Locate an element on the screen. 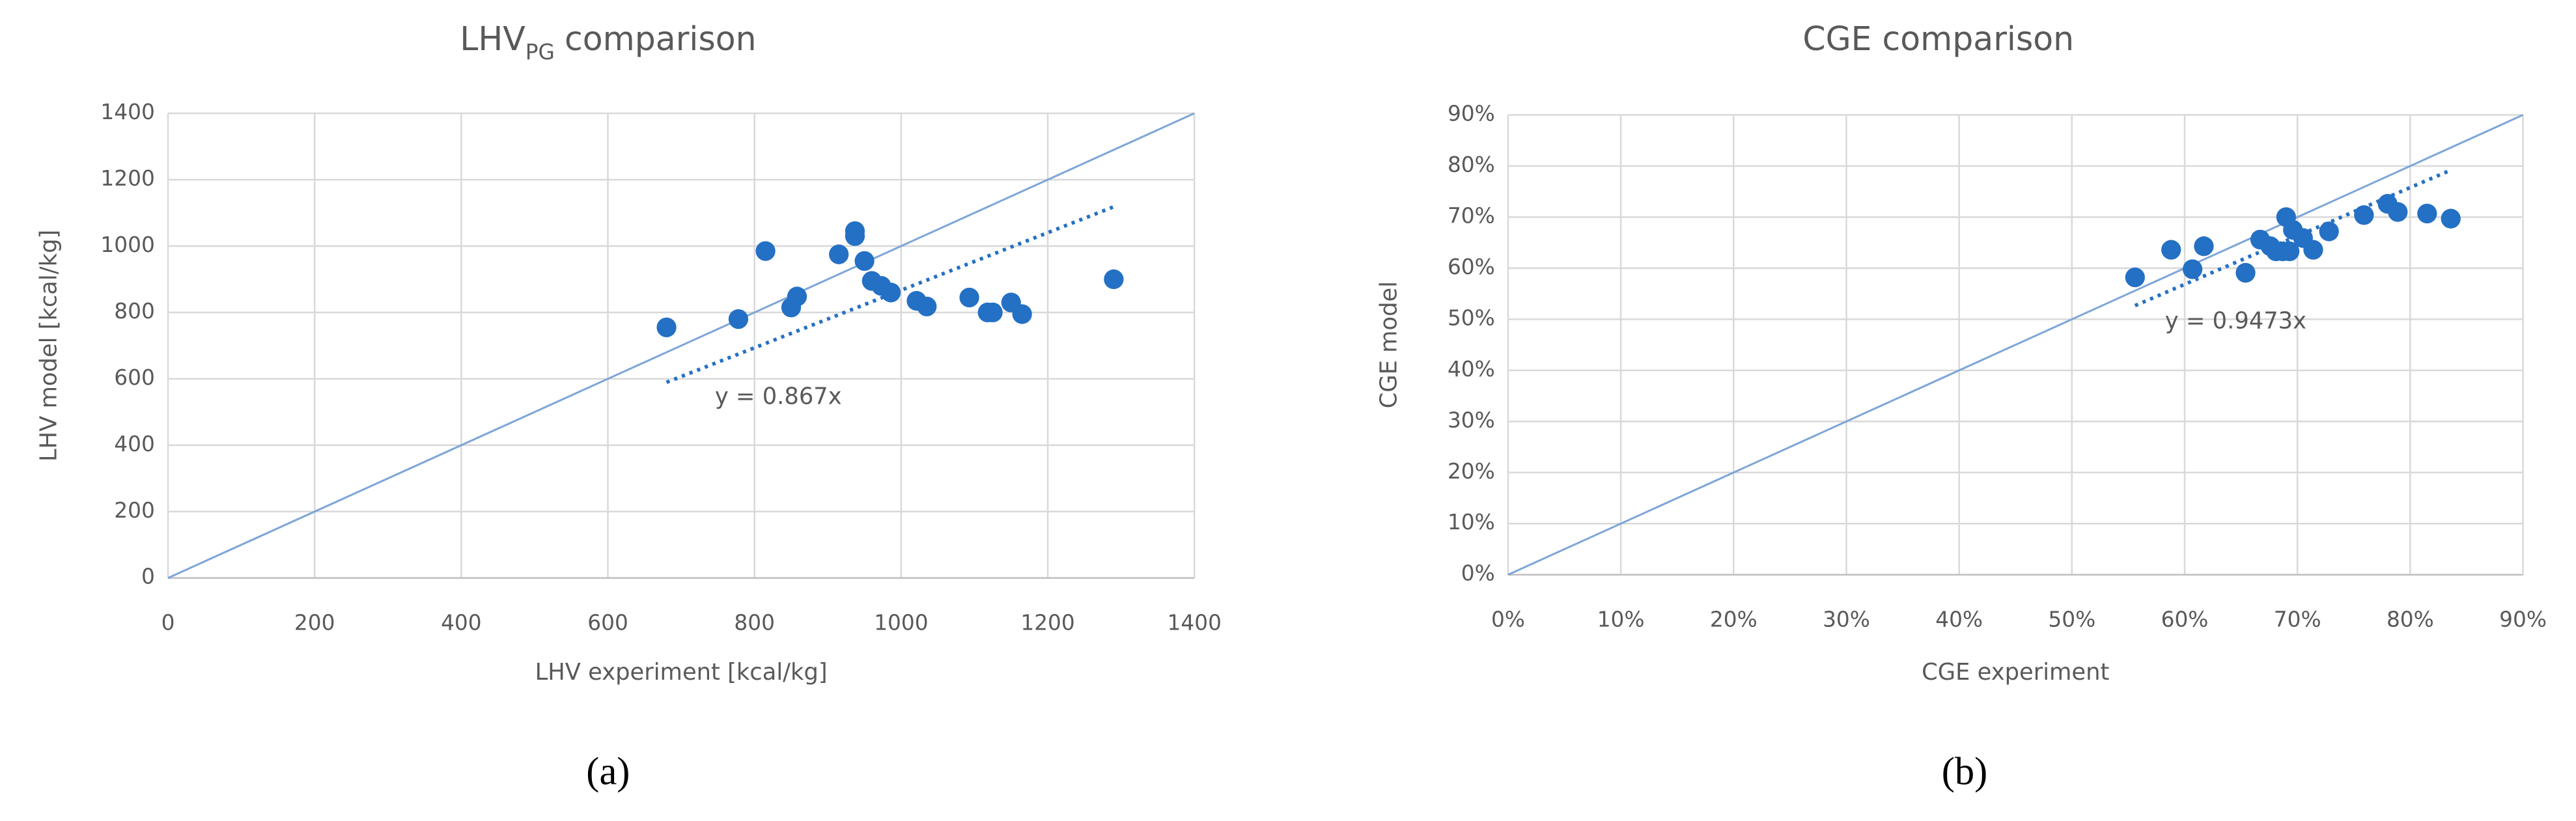 This screenshot has height=821, width=2576. y-tick-label: 80% is located at coordinates (1472, 164).